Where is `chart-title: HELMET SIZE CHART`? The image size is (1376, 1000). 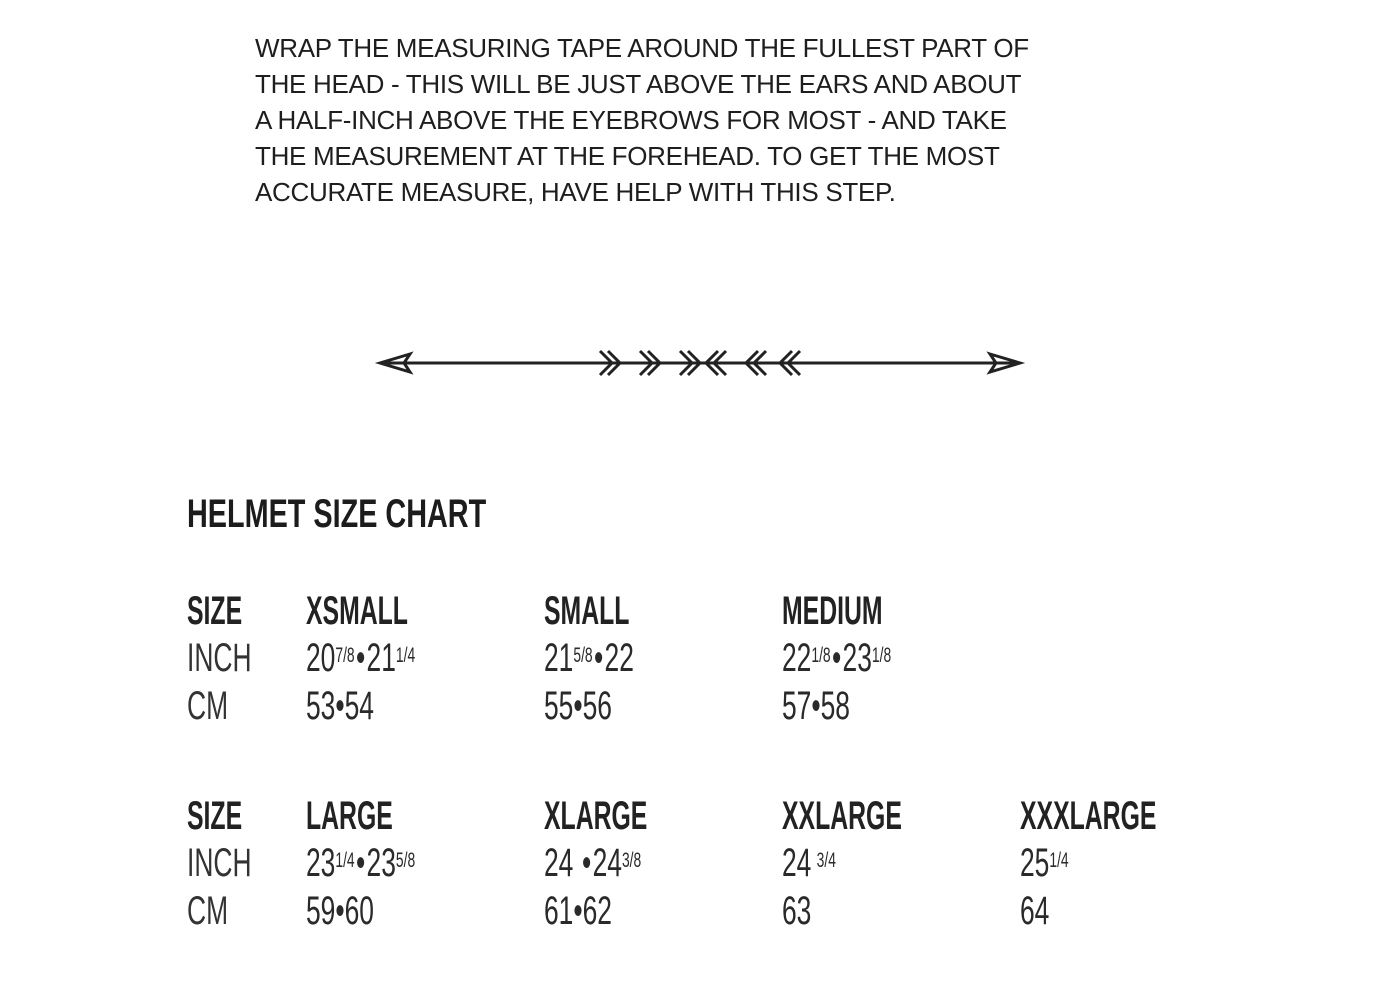
chart-title: HELMET SIZE CHART is located at coordinates (337, 514).